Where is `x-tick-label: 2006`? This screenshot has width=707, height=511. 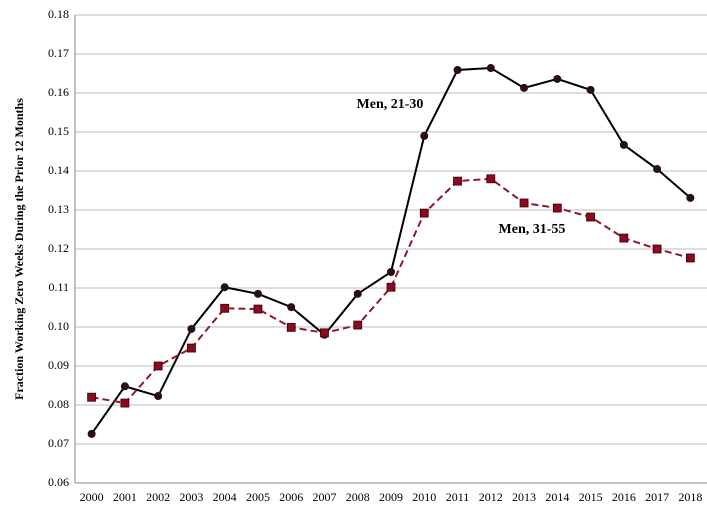
x-tick-label: 2006 is located at coordinates (291, 497).